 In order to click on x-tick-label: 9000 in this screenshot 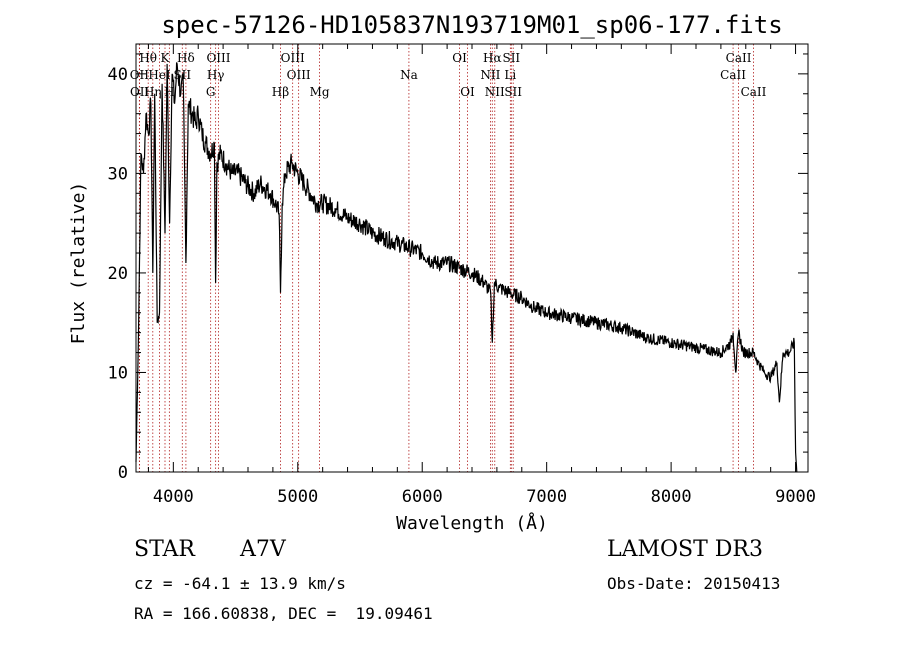, I will do `click(795, 497)`.